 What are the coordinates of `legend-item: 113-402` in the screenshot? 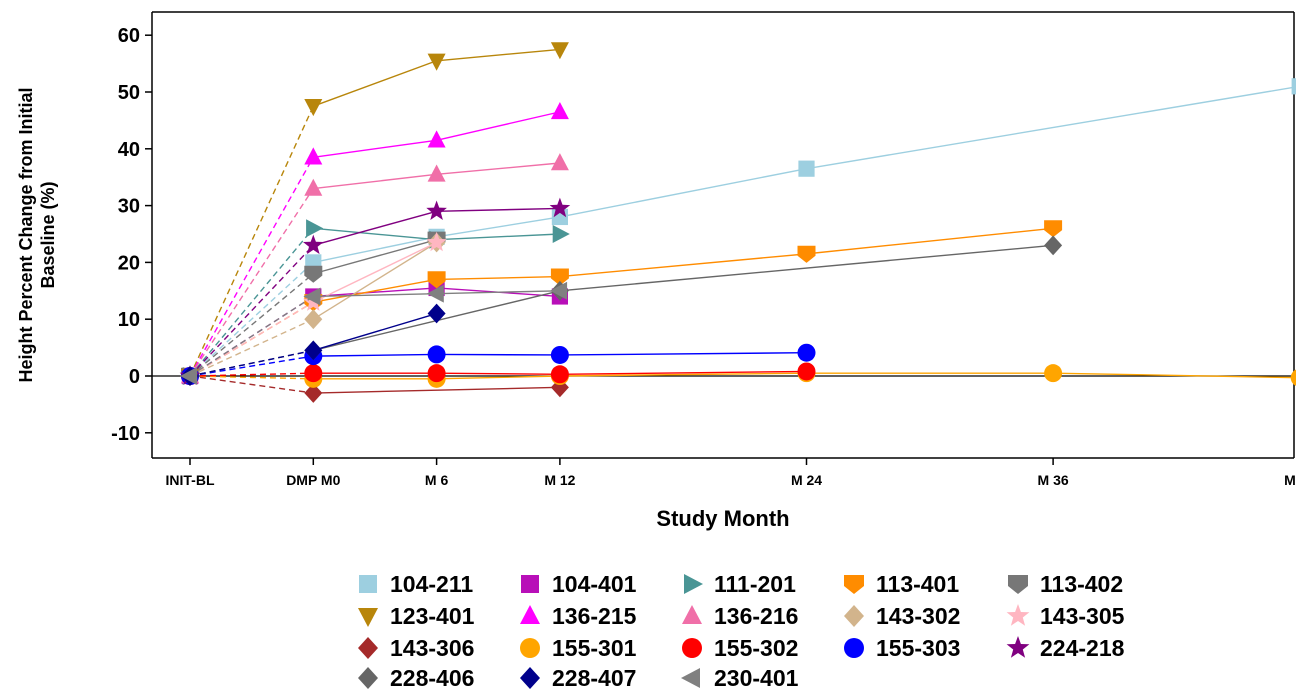 It's located at (1065, 584).